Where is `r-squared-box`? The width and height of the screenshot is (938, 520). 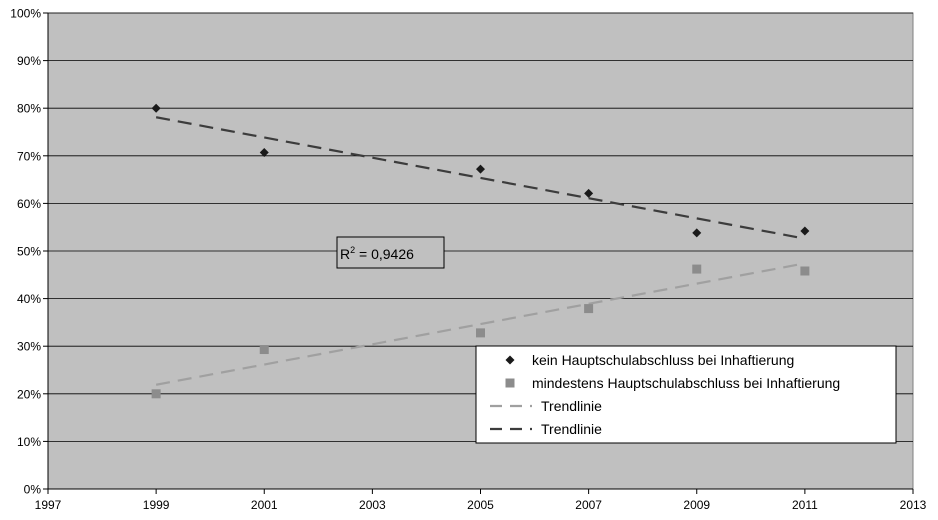 r-squared-box is located at coordinates (390, 252).